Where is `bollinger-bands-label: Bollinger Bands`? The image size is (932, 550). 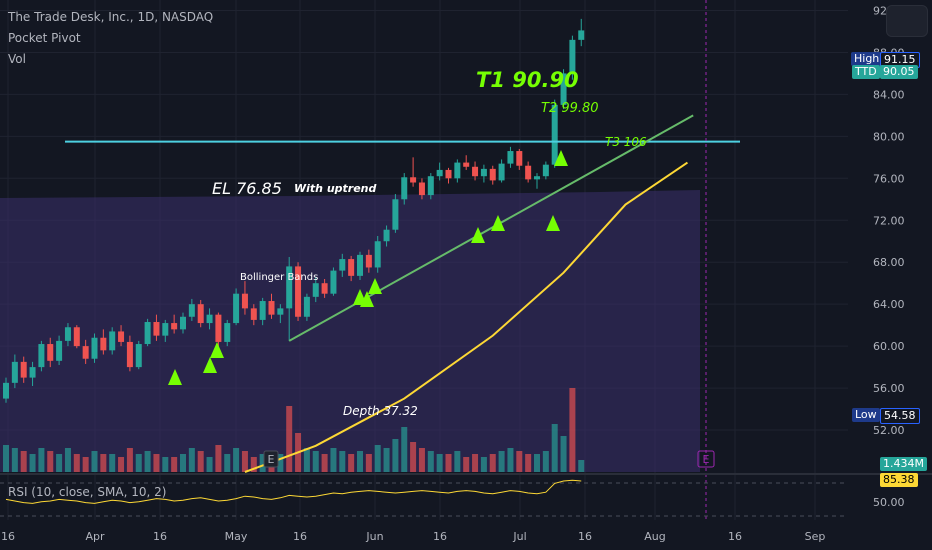
bollinger-bands-label: Bollinger Bands is located at coordinates (279, 277).